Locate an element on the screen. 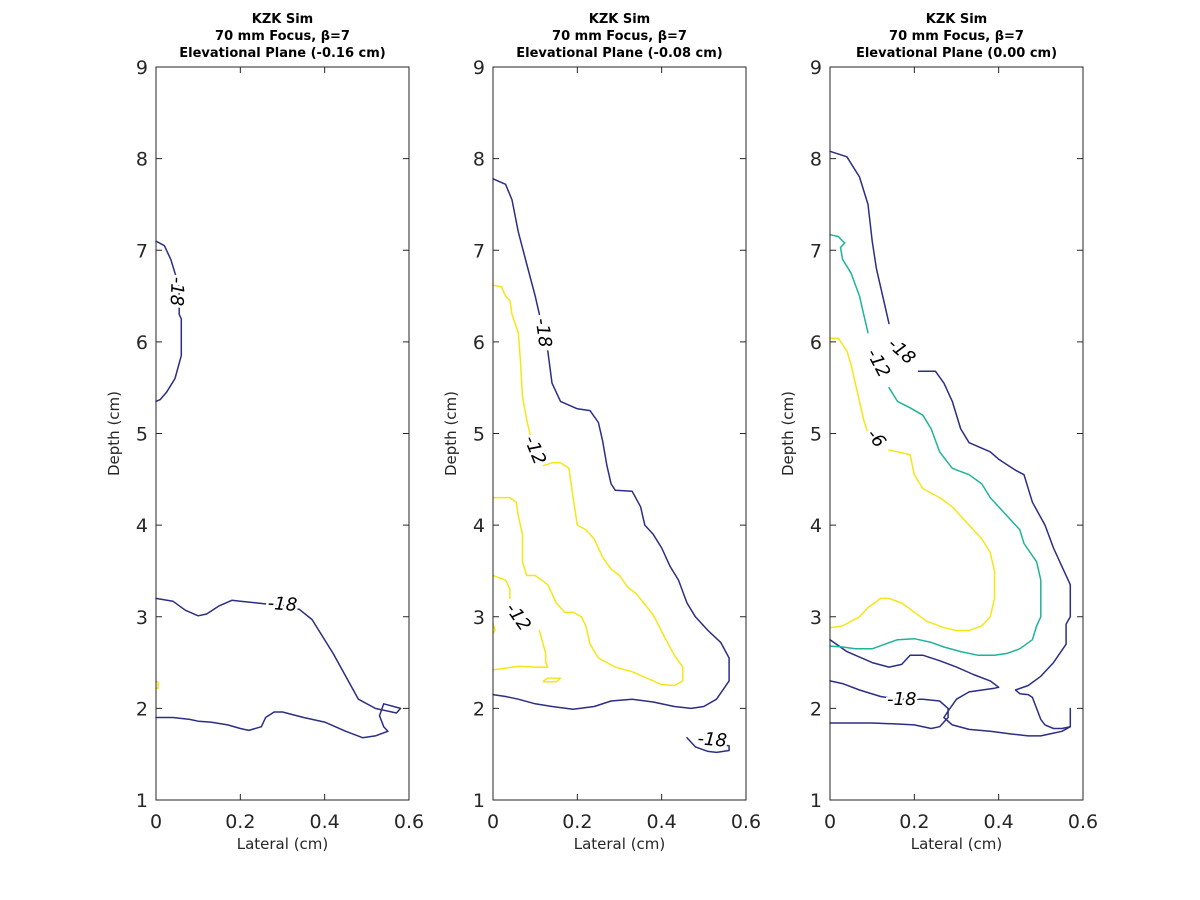  chart-title-line-3: Elevational Plane (0.00 cm) is located at coordinates (956, 53).